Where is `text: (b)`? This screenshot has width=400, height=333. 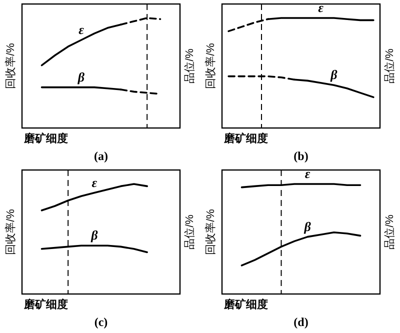 text: (b) is located at coordinates (301, 156).